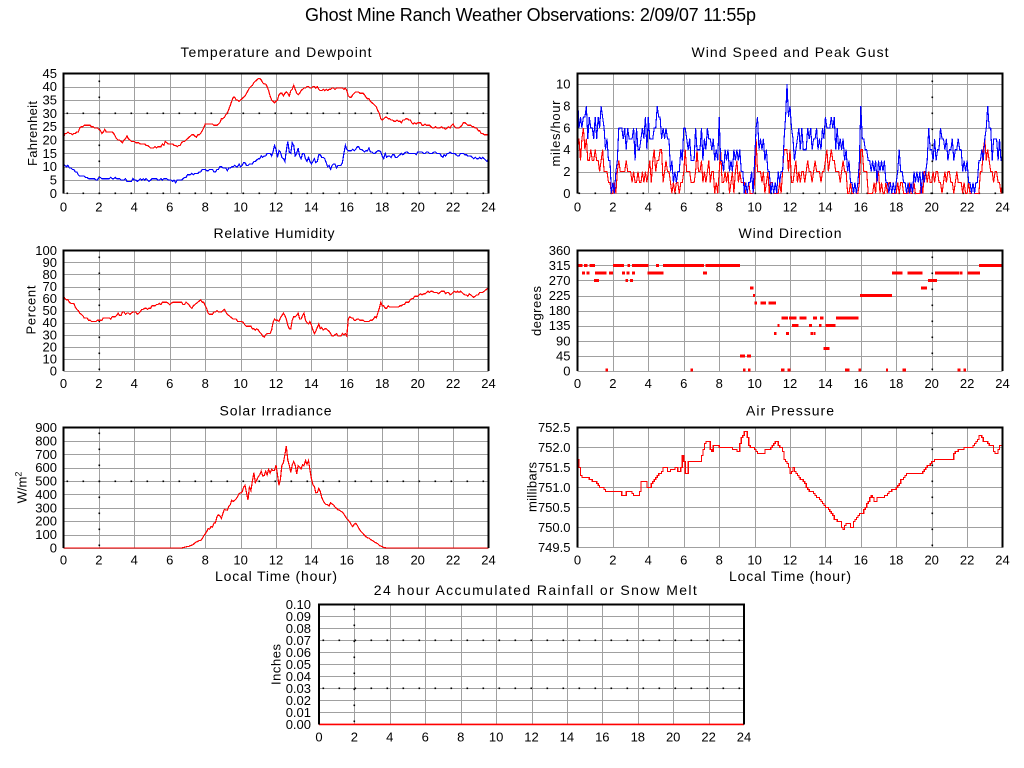  I want to click on svg-text: 800, so click(46, 440).